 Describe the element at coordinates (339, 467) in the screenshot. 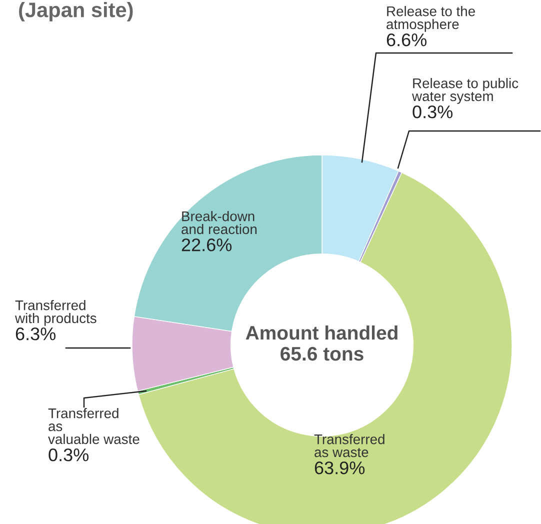

I see `data-label: 63.9%` at that location.